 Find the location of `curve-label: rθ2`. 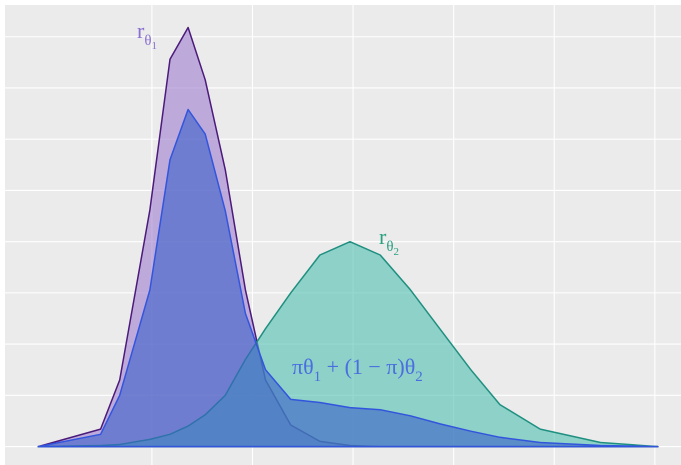

curve-label: rθ2 is located at coordinates (389, 241).